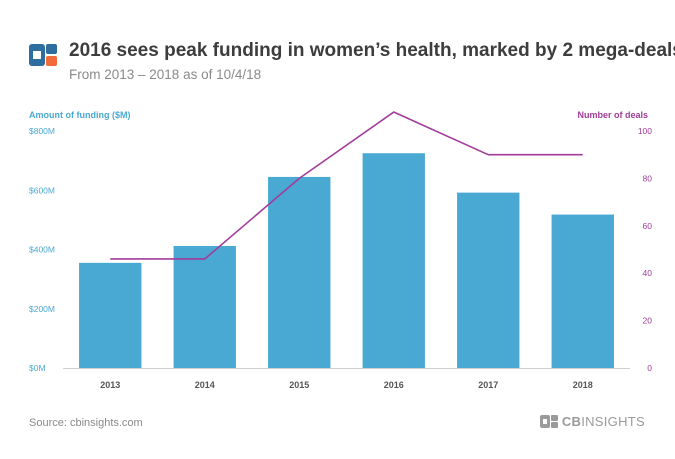 The image size is (675, 459). Describe the element at coordinates (488, 385) in the screenshot. I see `x-tick-label: 2017` at that location.